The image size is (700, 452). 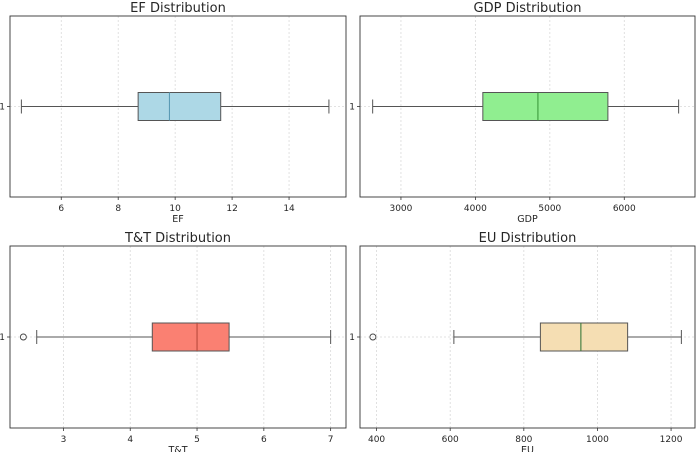 I want to click on panel-title: T&T Distribution, so click(x=177, y=238).